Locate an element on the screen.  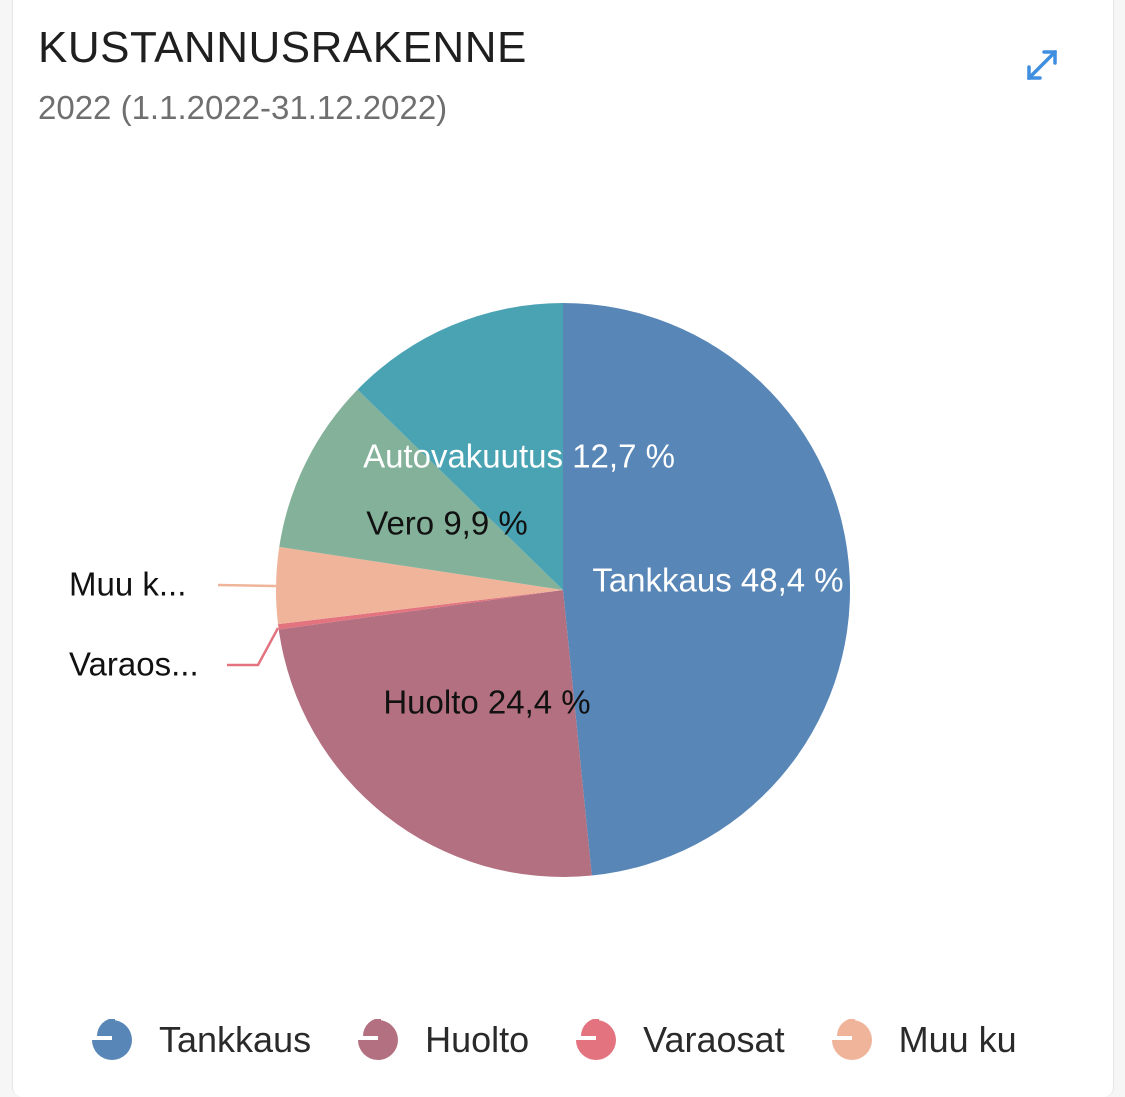
pie-slice-tankkaus is located at coordinates (706, 589).